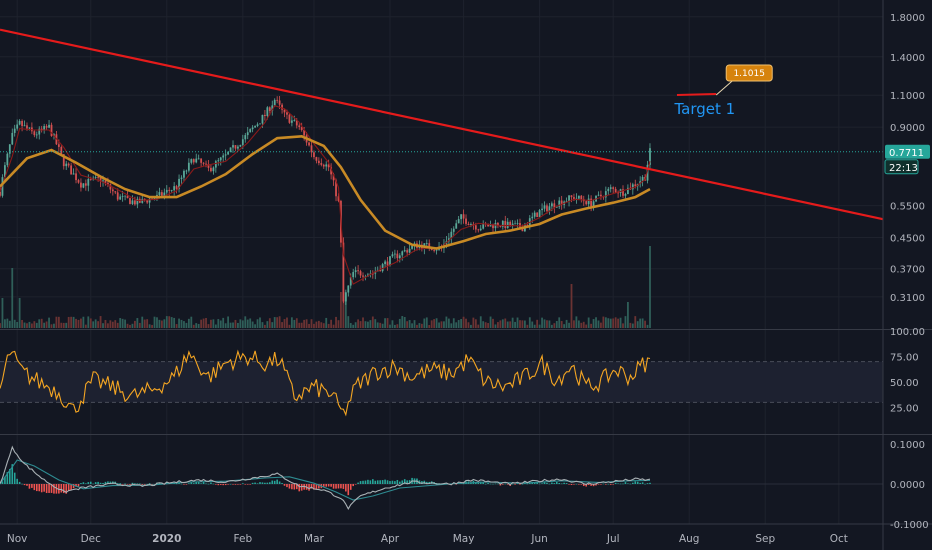 The width and height of the screenshot is (932, 550). Describe the element at coordinates (907, 332) in the screenshot. I see `rsi-tick-label: 100.00` at that location.